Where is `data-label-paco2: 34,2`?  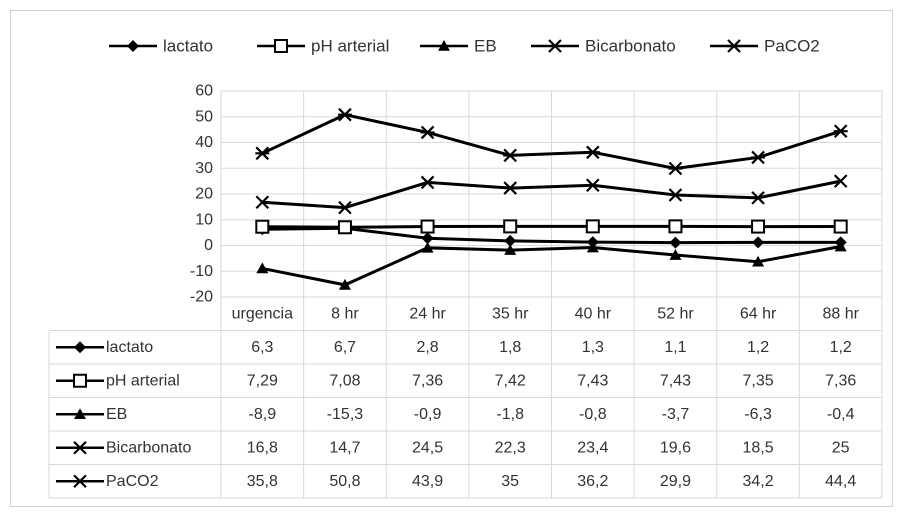
data-label-paco2: 34,2 is located at coordinates (757, 481).